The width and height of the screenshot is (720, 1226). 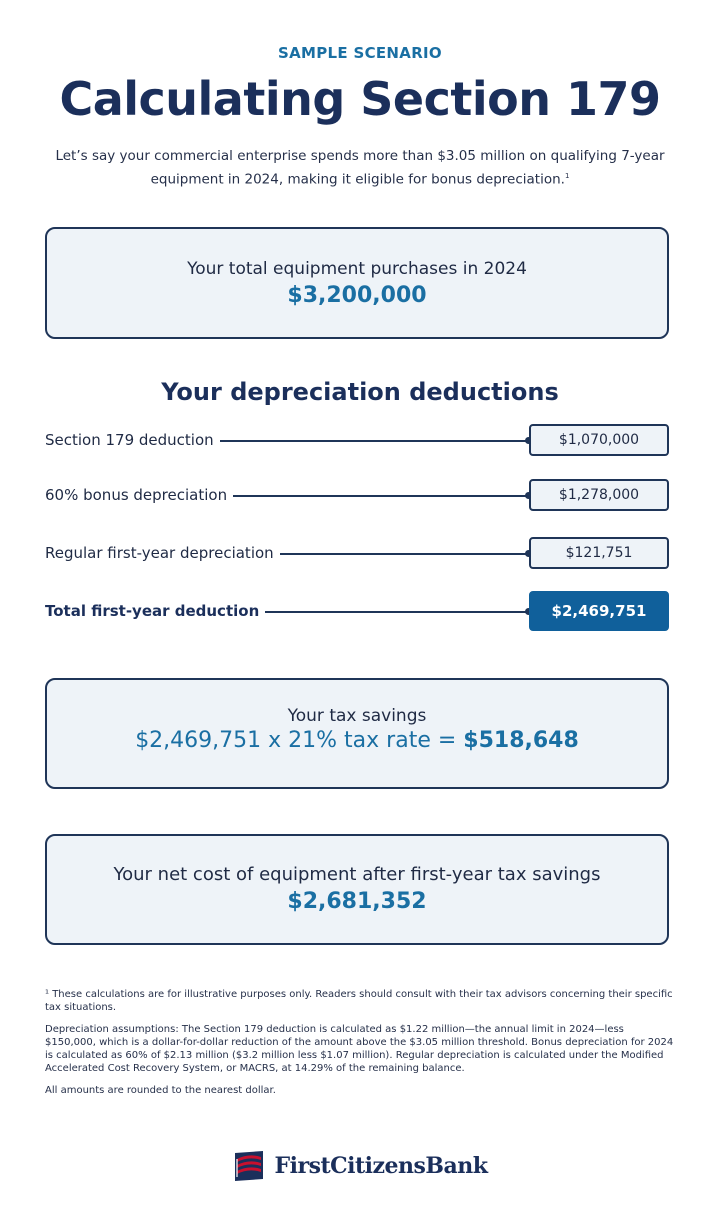 What do you see at coordinates (299, 740) in the screenshot?
I see `equation-prefix: $2,469,751 x 21% tax rate =` at bounding box center [299, 740].